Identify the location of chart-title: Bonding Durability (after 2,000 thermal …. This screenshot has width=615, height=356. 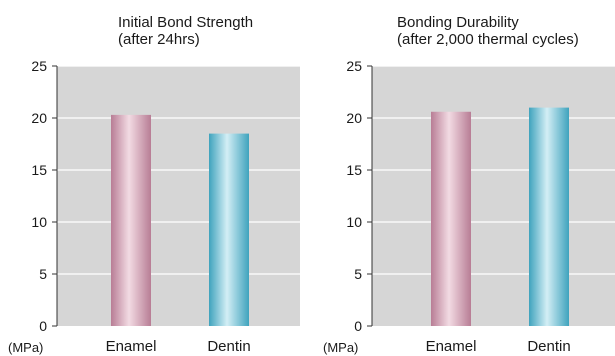
(488, 31).